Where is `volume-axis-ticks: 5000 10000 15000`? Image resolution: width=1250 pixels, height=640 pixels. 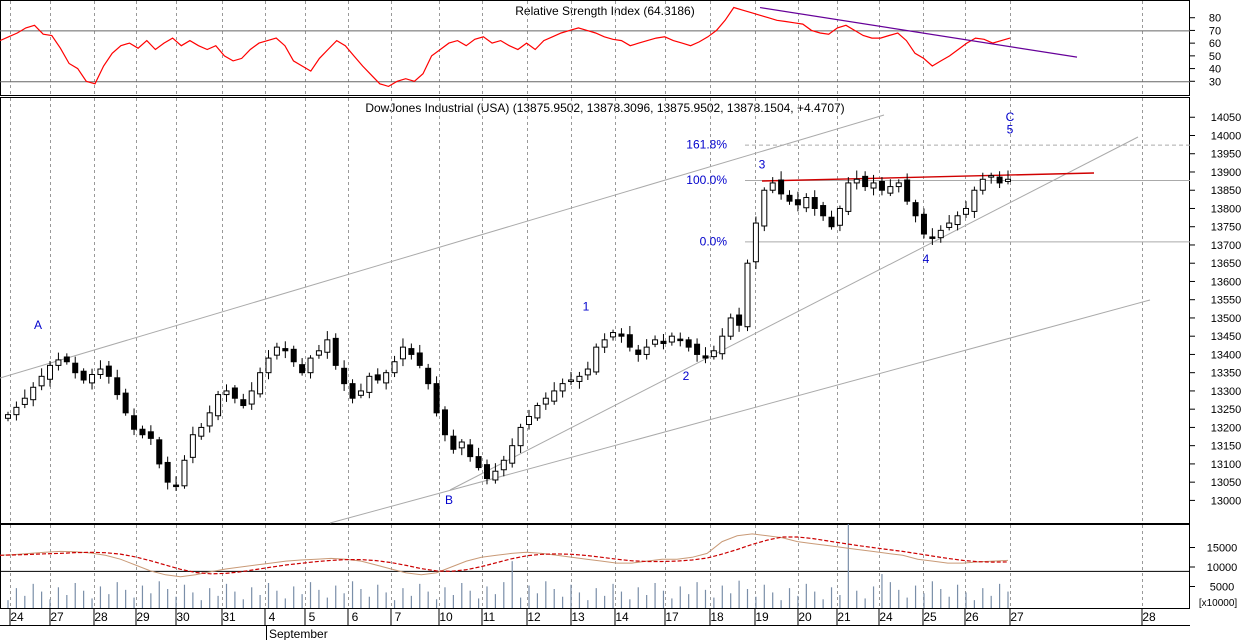
volume-axis-ticks: 5000 10000 15000 is located at coordinates (1213, 568).